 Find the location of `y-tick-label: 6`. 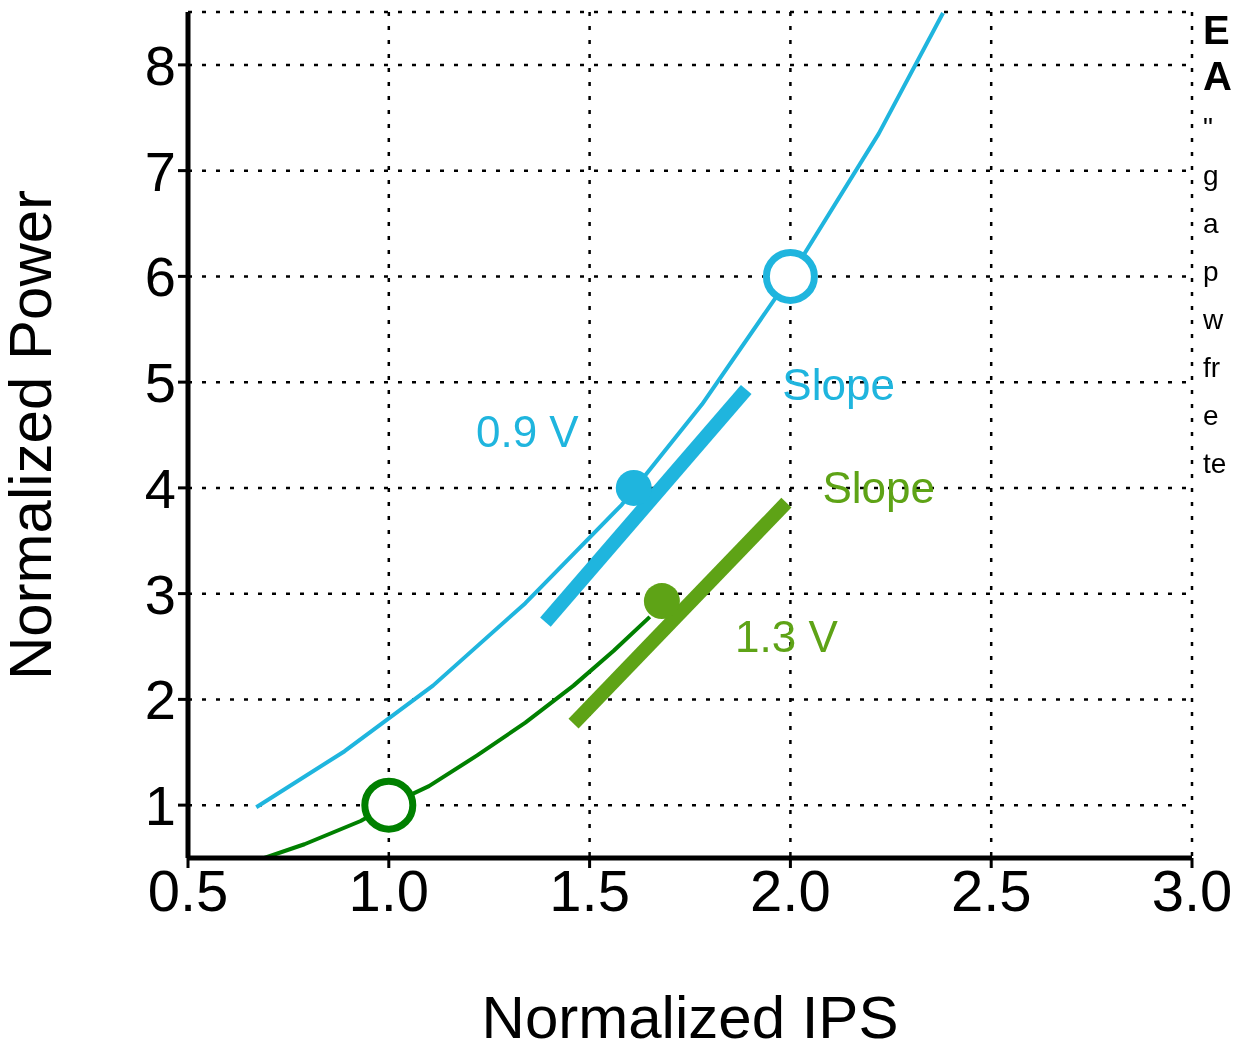

y-tick-label: 6 is located at coordinates (160, 277).